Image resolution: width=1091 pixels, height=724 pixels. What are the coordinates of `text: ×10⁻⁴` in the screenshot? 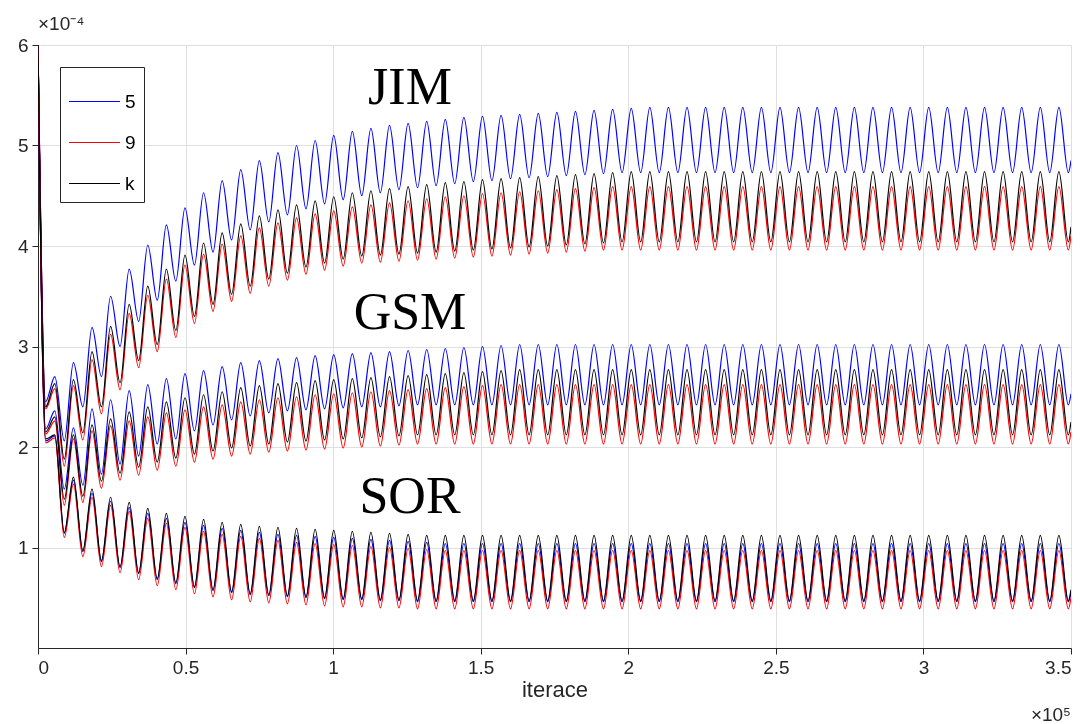 It's located at (61, 23).